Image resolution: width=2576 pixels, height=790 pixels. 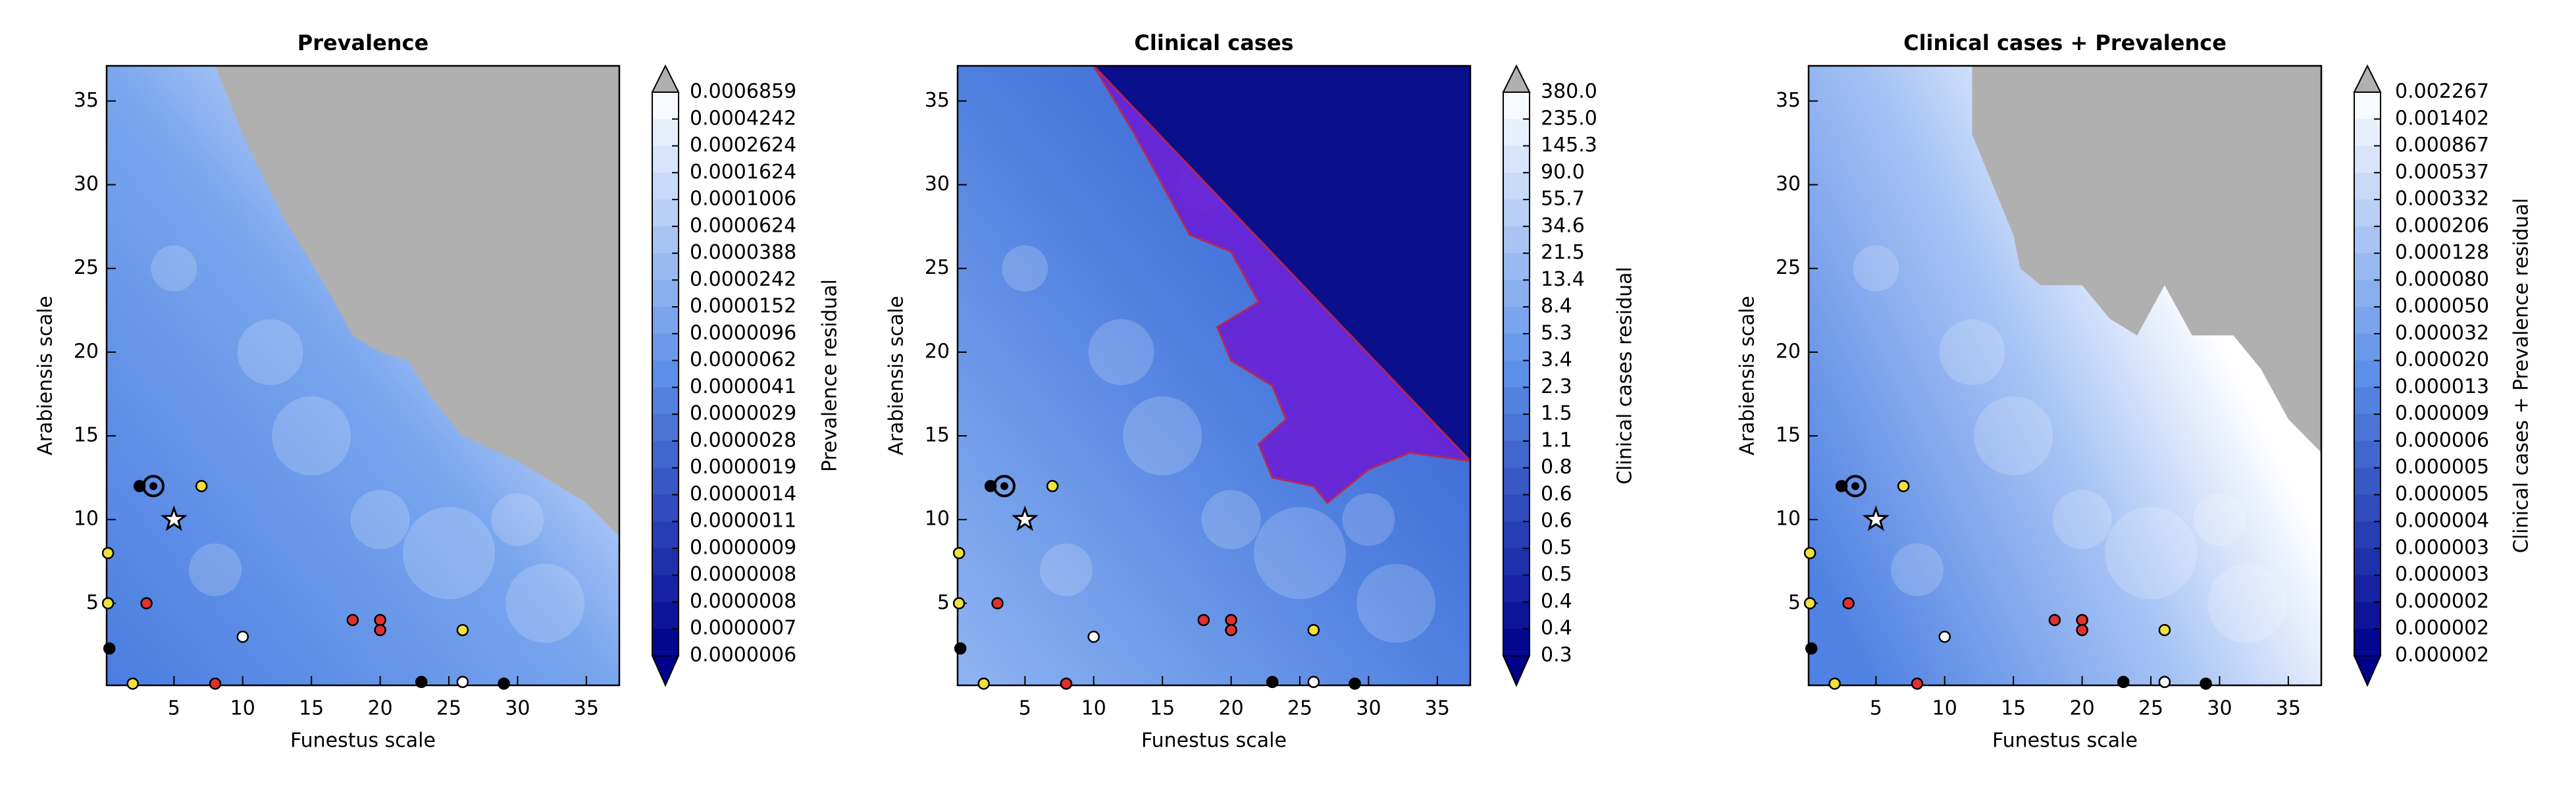 I want to click on colorbar-tick-label: 0.0000388, so click(x=743, y=253).